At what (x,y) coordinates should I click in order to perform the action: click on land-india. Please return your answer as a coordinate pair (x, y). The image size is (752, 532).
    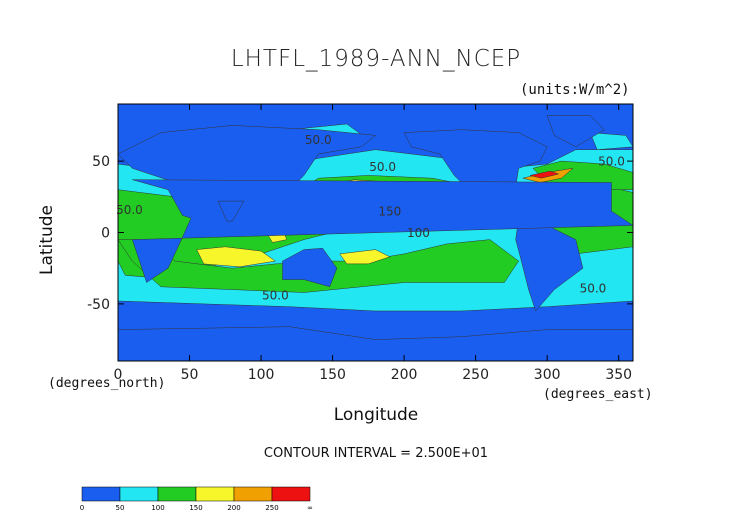
    Looking at the image, I should click on (231, 211).